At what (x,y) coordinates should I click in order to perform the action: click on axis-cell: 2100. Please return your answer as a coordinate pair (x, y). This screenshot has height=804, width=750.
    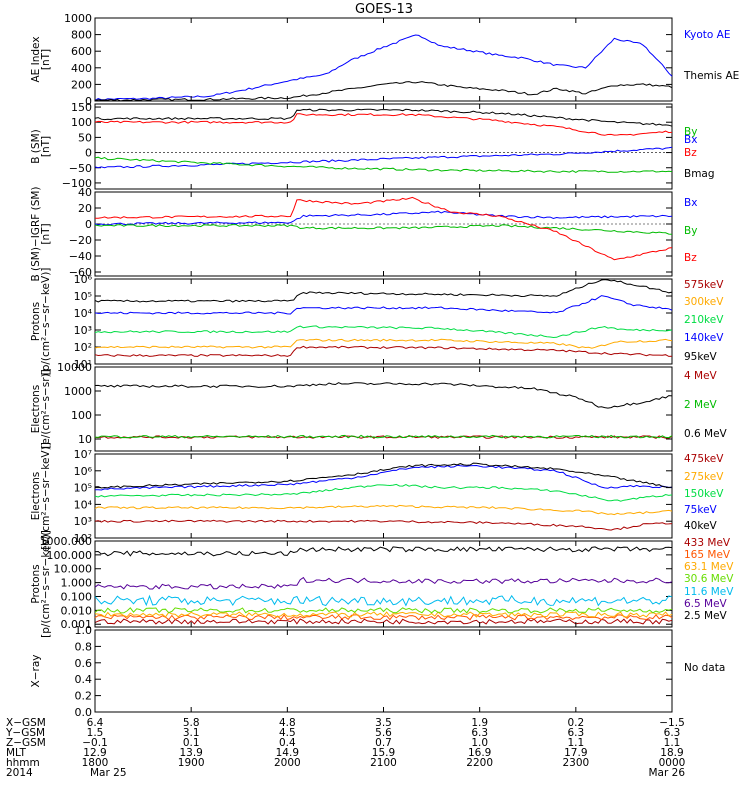
    Looking at the image, I should click on (383, 763).